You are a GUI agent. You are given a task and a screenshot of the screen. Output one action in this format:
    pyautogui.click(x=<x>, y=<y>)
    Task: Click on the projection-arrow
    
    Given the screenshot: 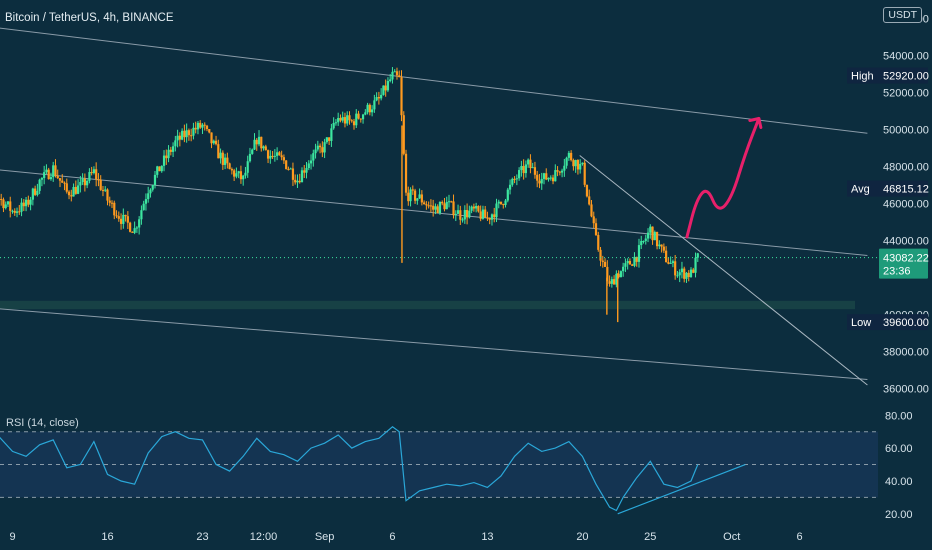 What is the action you would take?
    pyautogui.click(x=723, y=177)
    